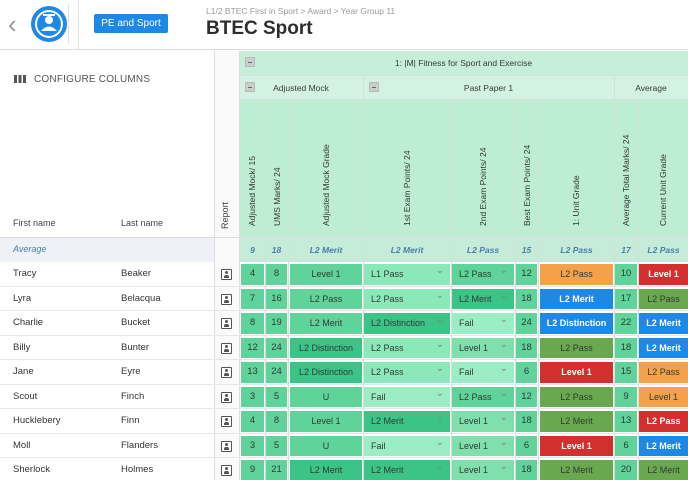 This screenshot has width=688, height=480. I want to click on grade-cell: 15, so click(626, 372).